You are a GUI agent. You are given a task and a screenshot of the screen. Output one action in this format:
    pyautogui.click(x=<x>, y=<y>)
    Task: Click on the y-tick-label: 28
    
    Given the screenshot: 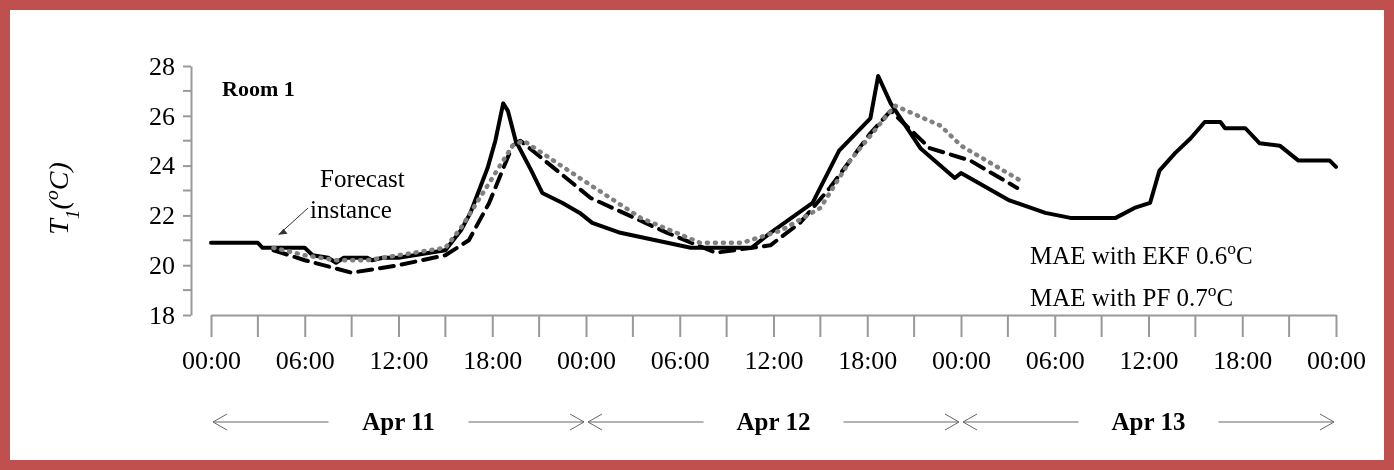 What is the action you would take?
    pyautogui.click(x=162, y=66)
    